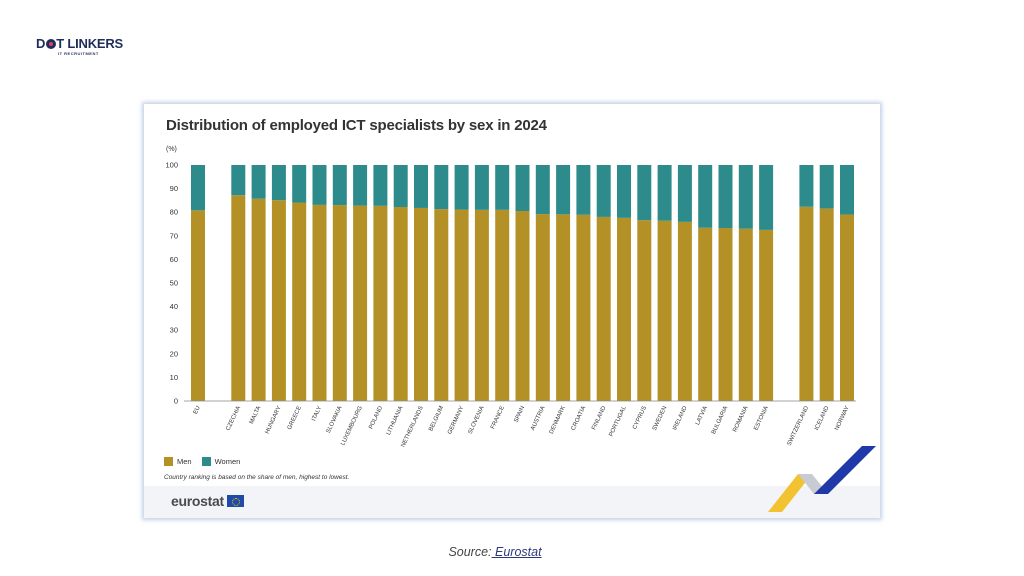  What do you see at coordinates (171, 149) in the screenshot?
I see `y-axis-unit: (%)` at bounding box center [171, 149].